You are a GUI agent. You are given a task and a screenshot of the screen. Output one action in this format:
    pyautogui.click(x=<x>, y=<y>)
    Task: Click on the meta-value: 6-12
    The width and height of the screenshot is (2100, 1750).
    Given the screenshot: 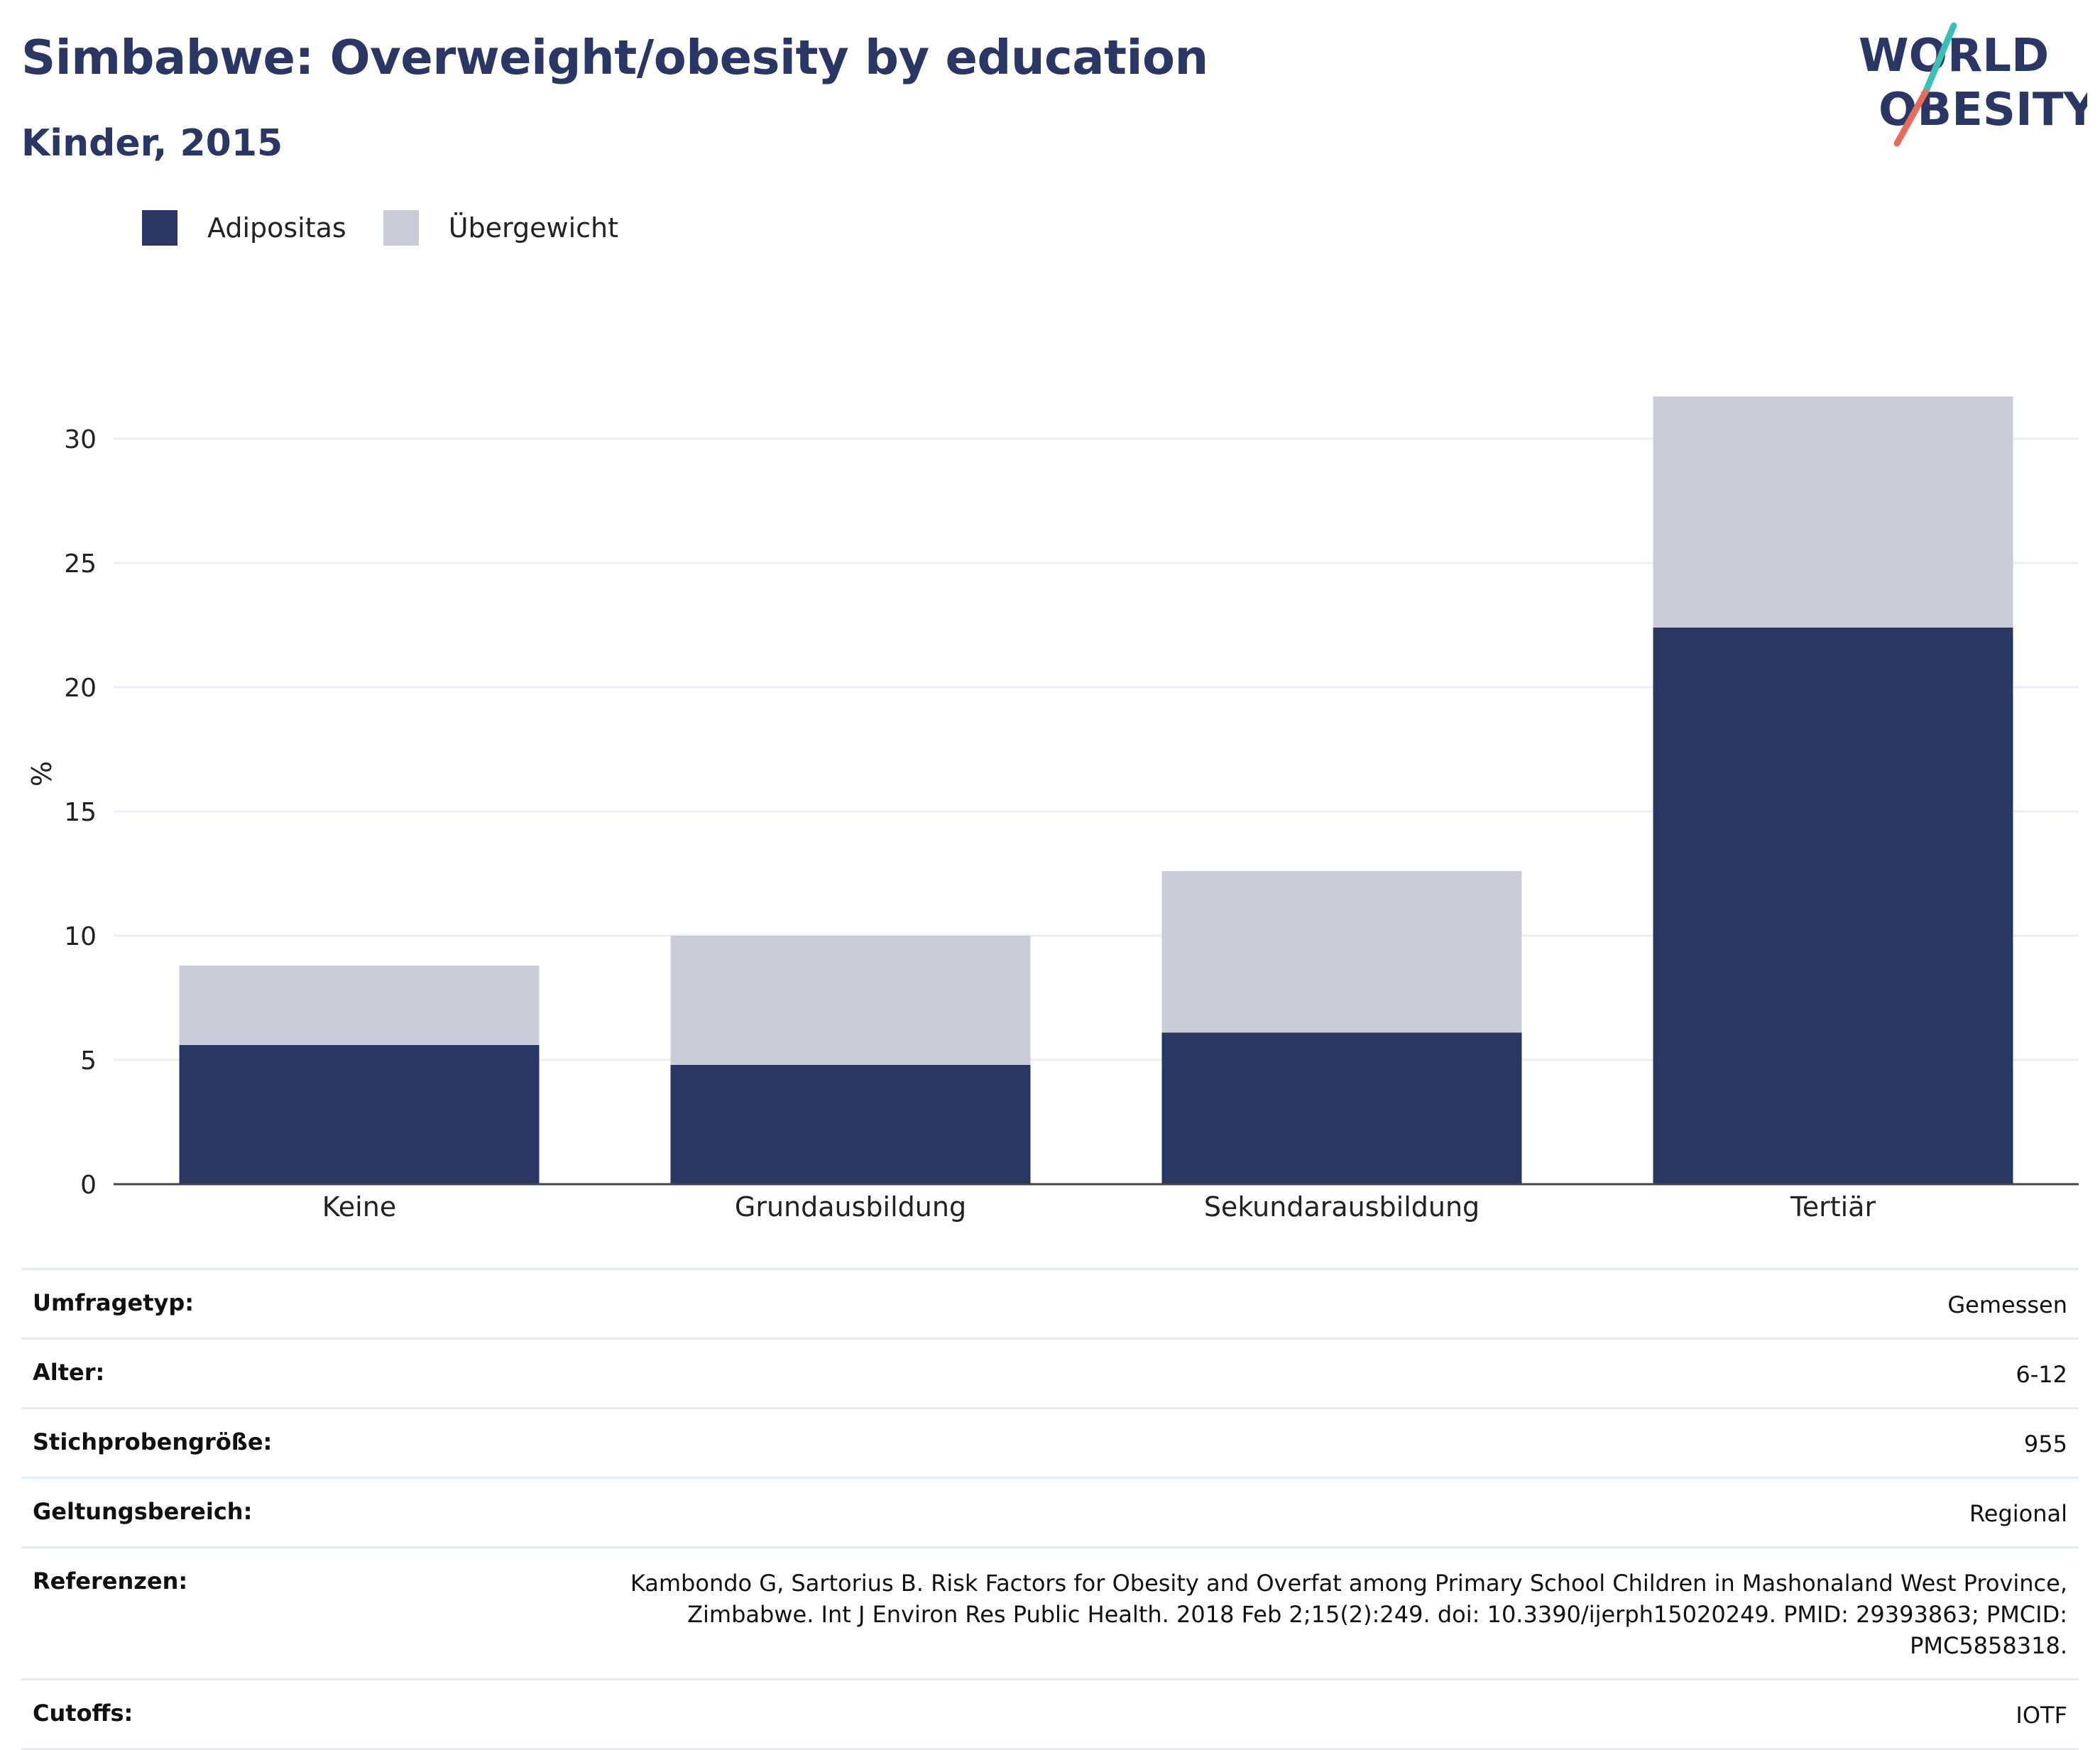 What is the action you would take?
    pyautogui.click(x=2041, y=1374)
    